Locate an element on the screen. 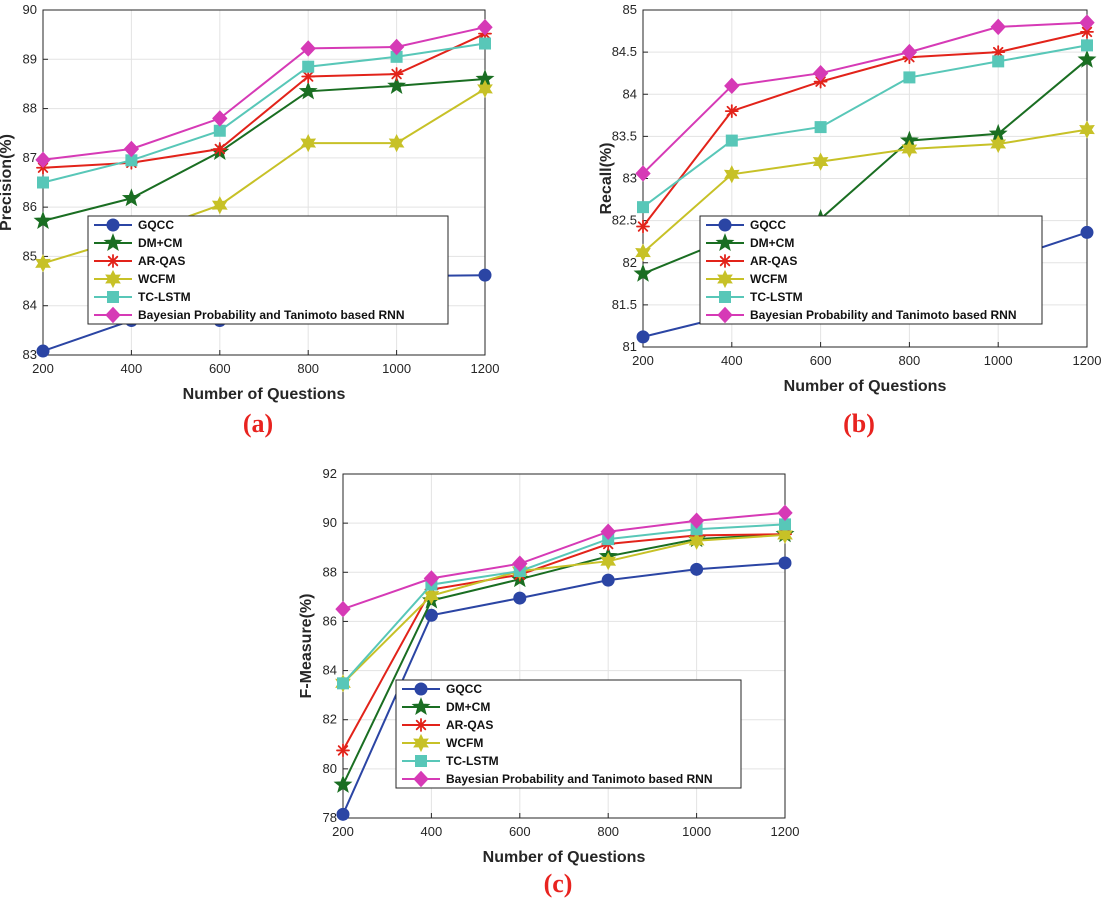 The image size is (1106, 907). y-tick-label: 81 is located at coordinates (630, 346).